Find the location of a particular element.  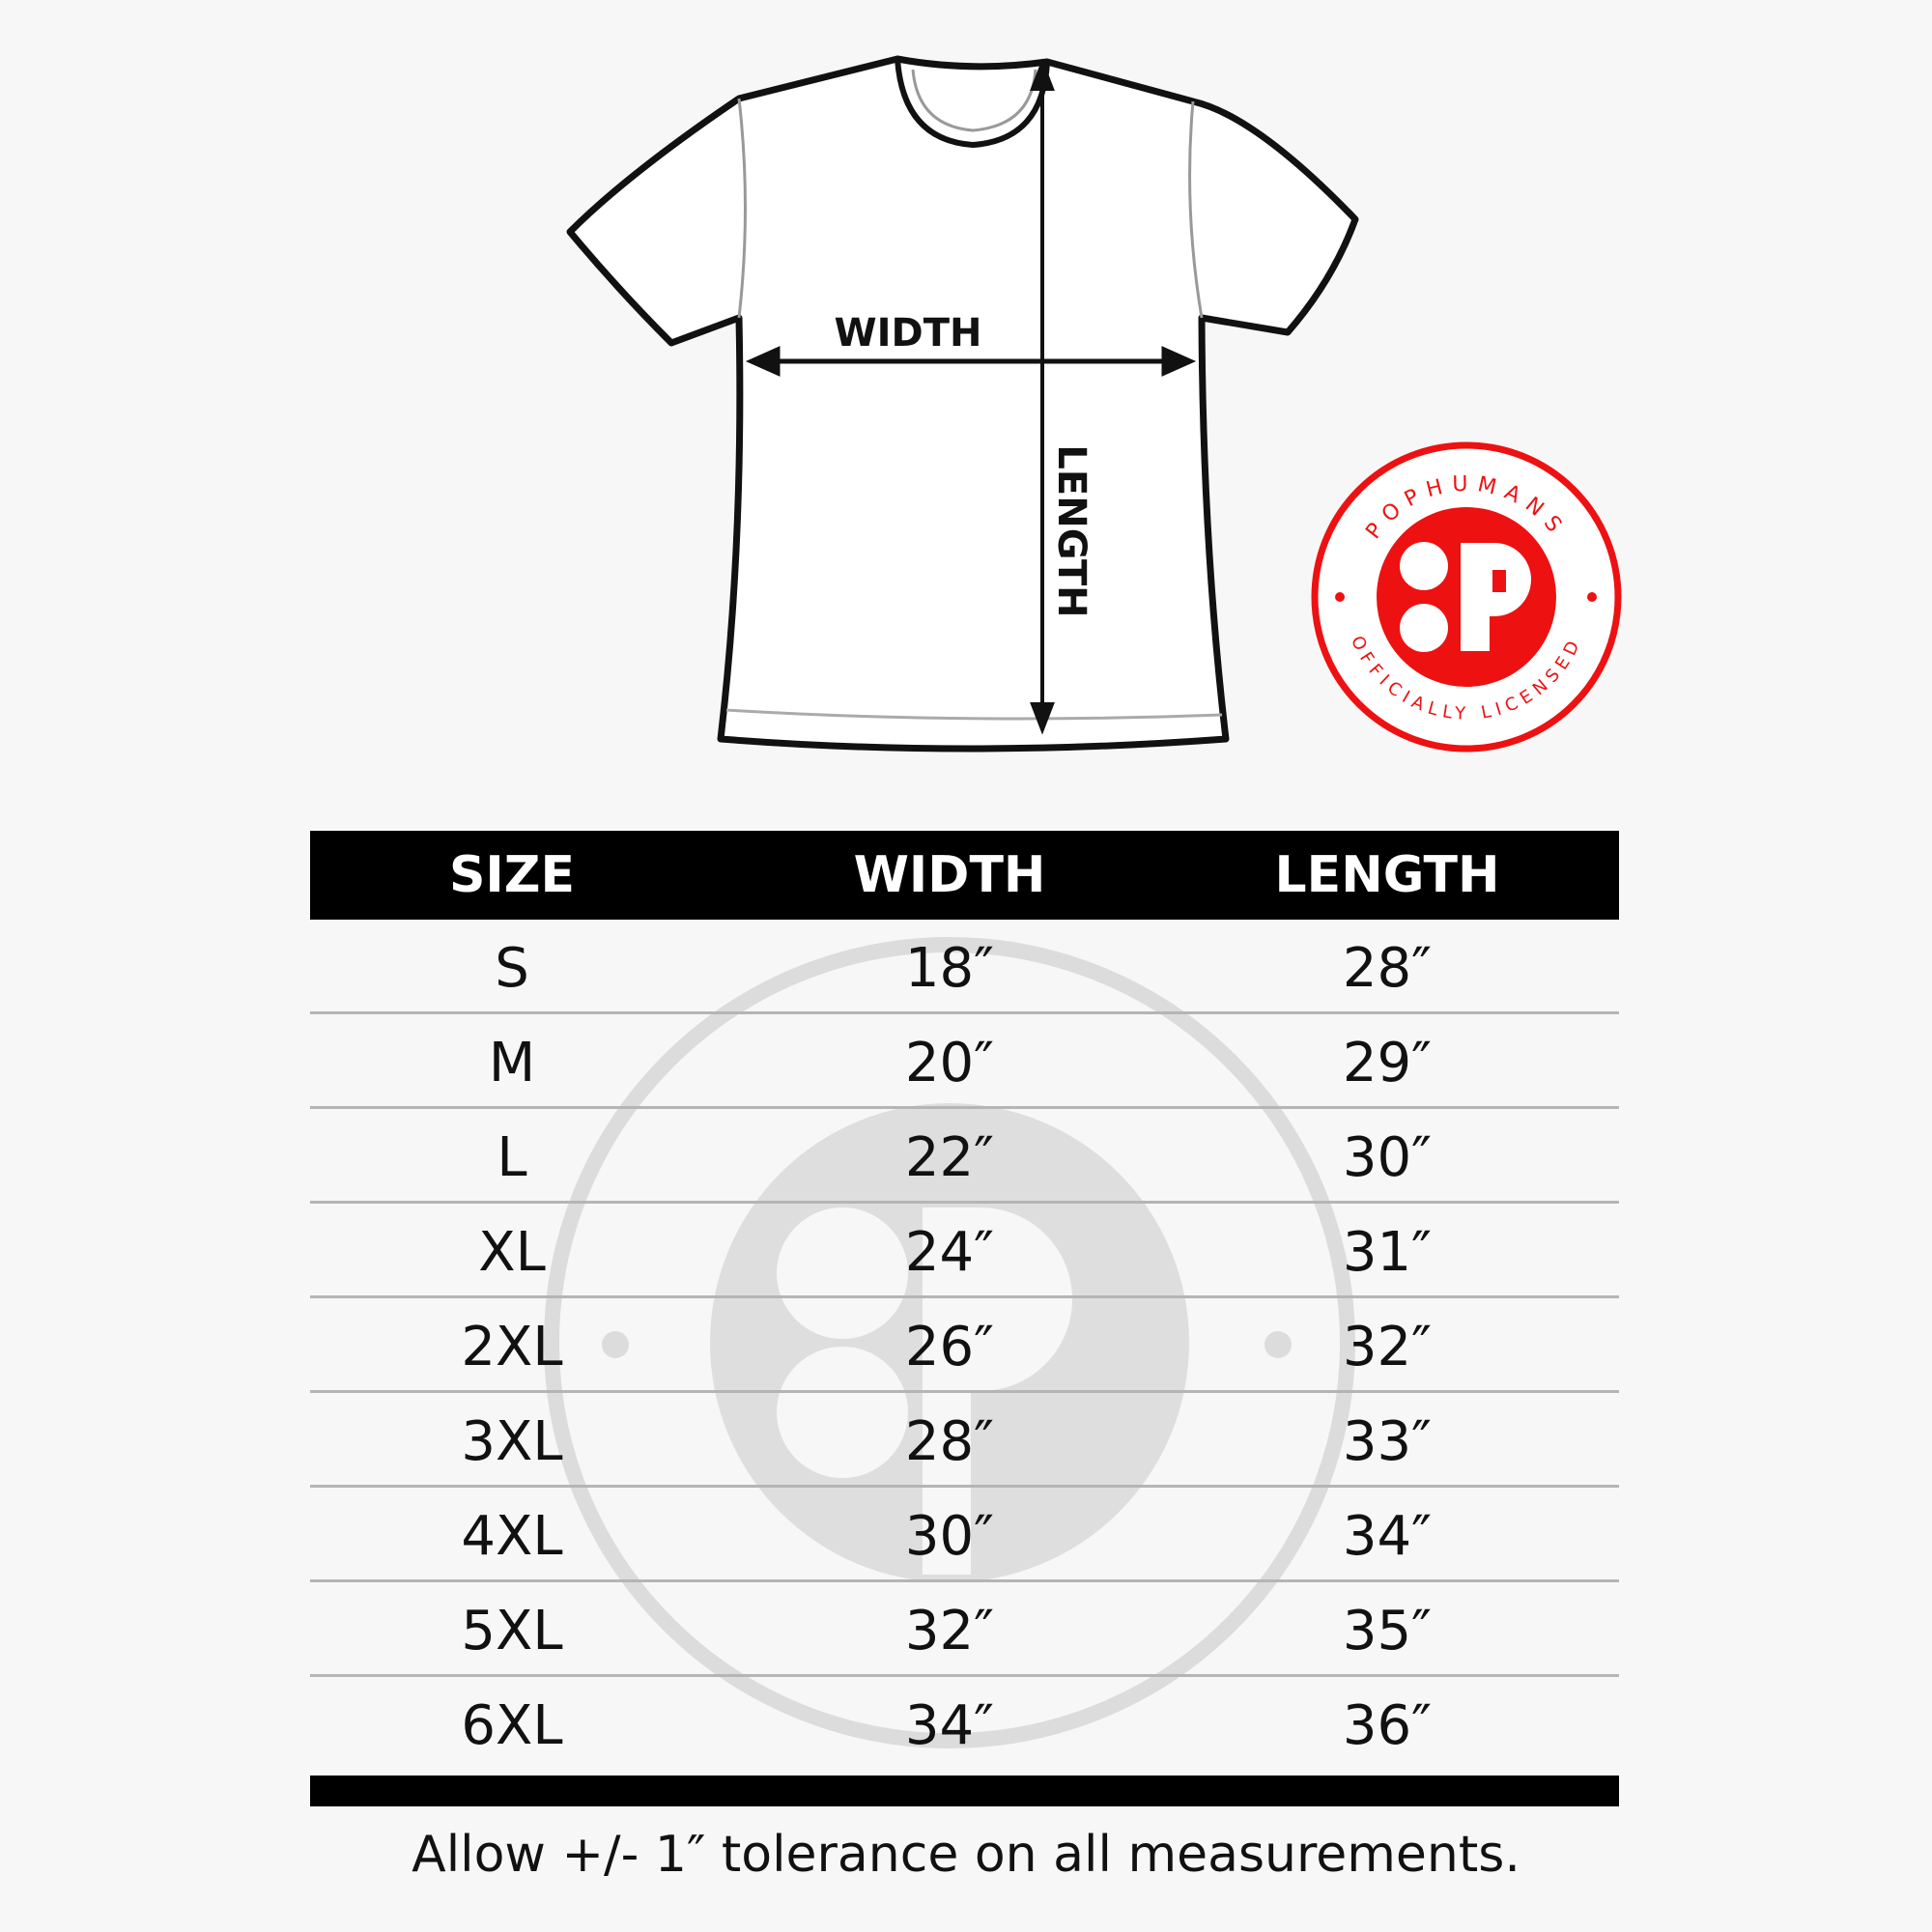

table-row: XL 24″ 31″ is located at coordinates (964, 1251).